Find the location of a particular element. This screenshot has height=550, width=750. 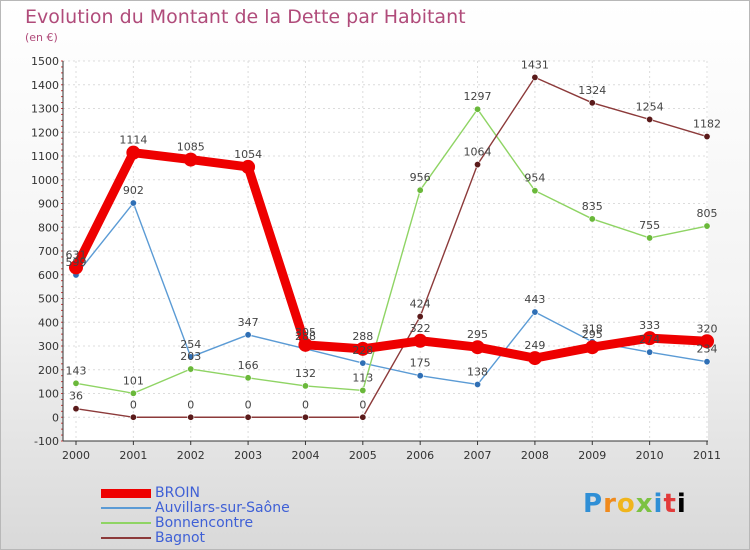

data-label: 295 is located at coordinates (477, 334).